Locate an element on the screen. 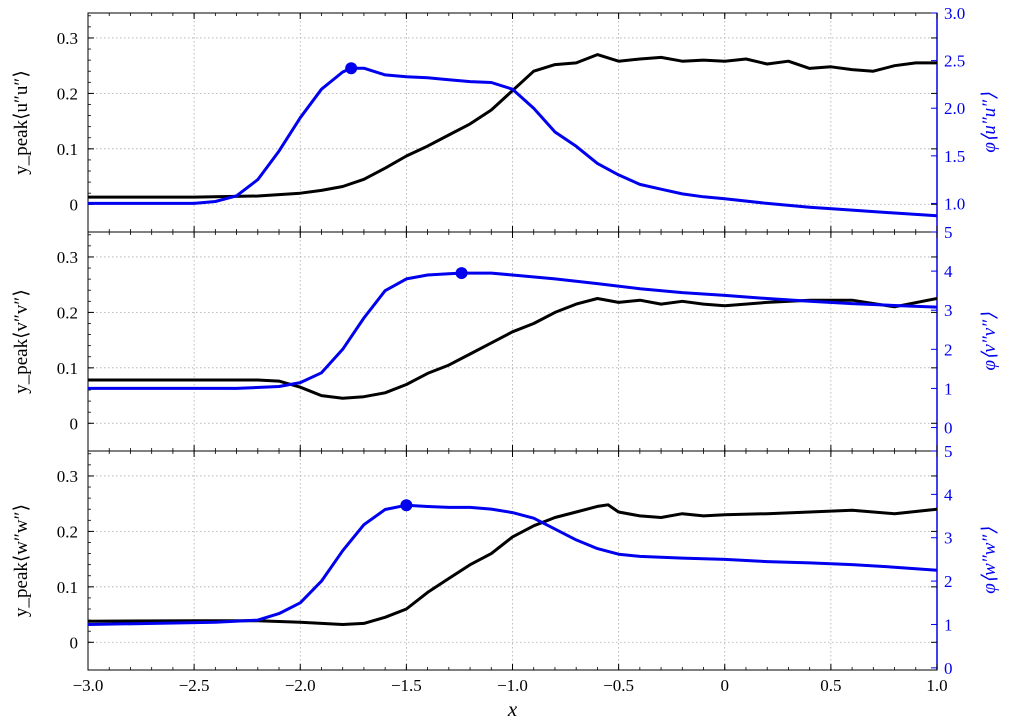 This screenshot has height=722, width=1009. left-axis-label: y_peak⟨u″u″⟩ is located at coordinates (21, 122).